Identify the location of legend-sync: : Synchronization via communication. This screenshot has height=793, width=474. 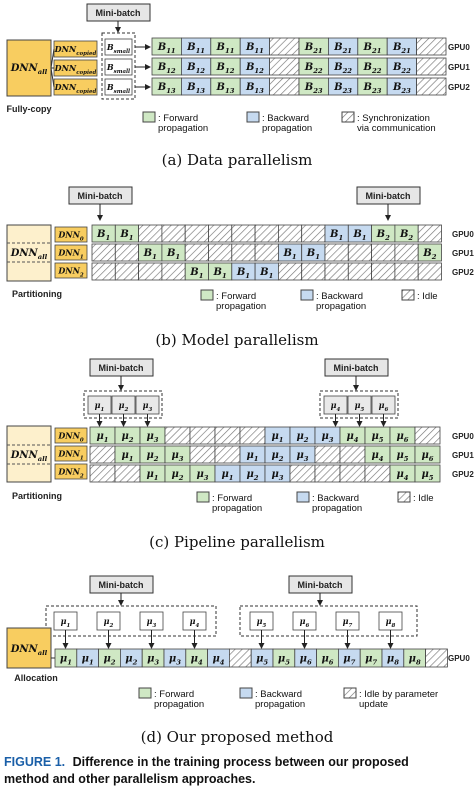
(396, 123).